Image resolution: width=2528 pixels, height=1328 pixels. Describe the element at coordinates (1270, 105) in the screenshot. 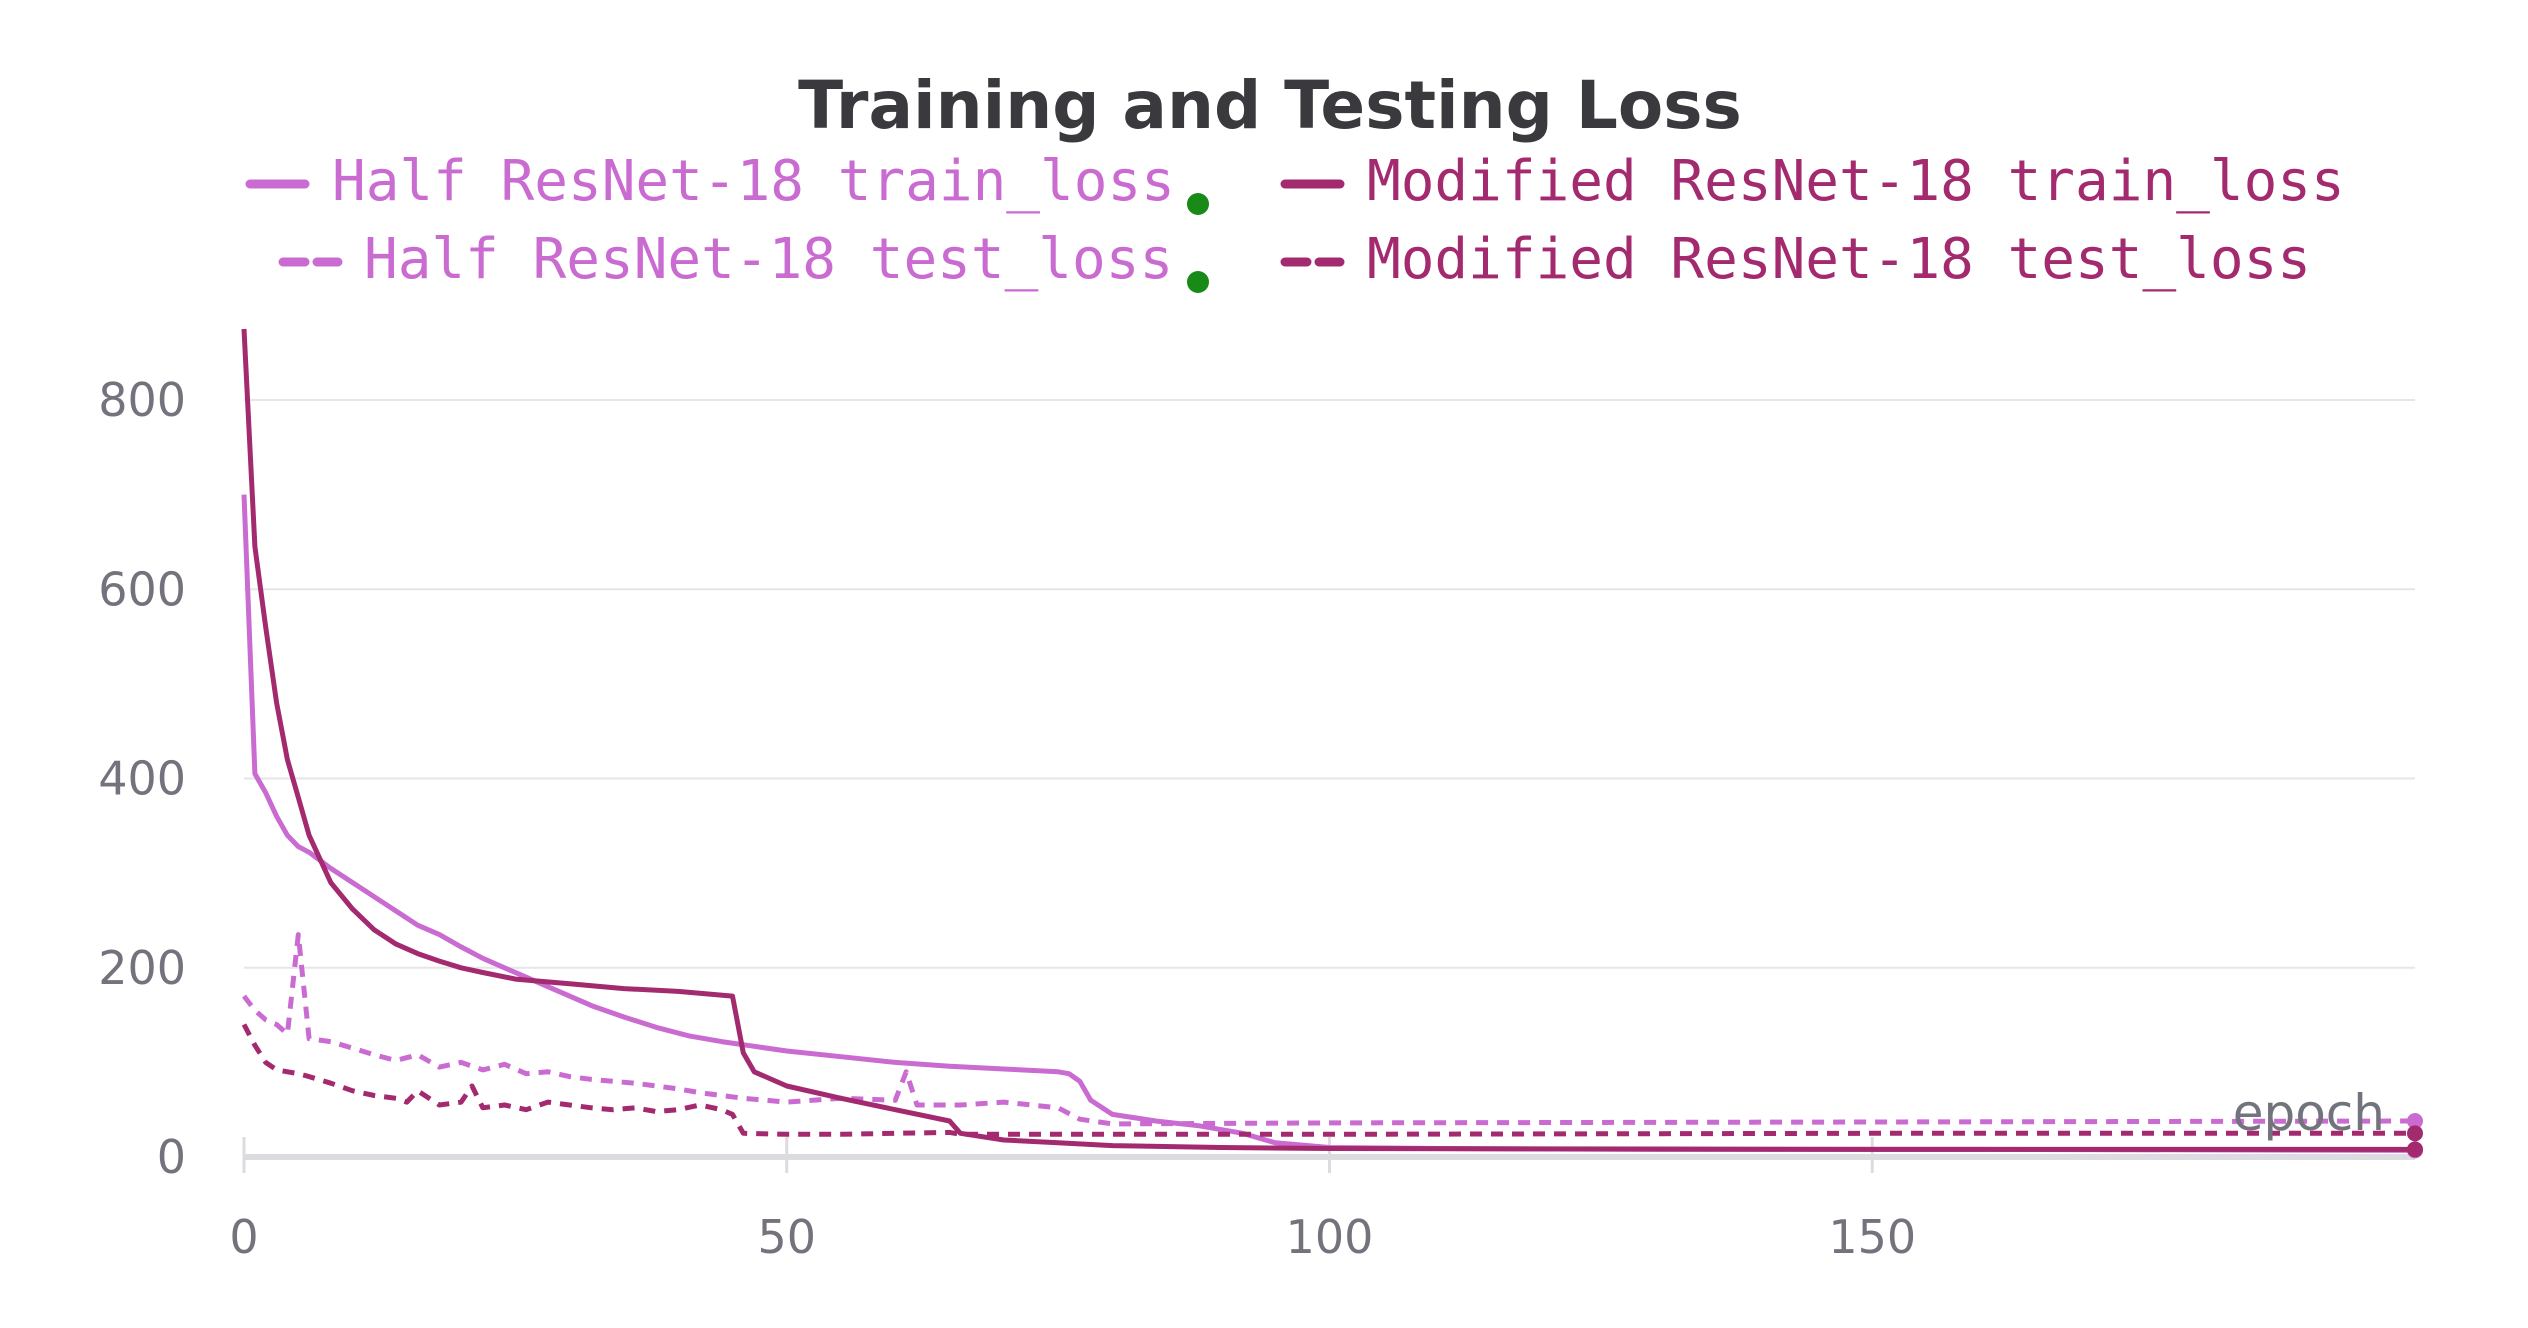

I see `chart-title: Training and Testing Loss` at that location.